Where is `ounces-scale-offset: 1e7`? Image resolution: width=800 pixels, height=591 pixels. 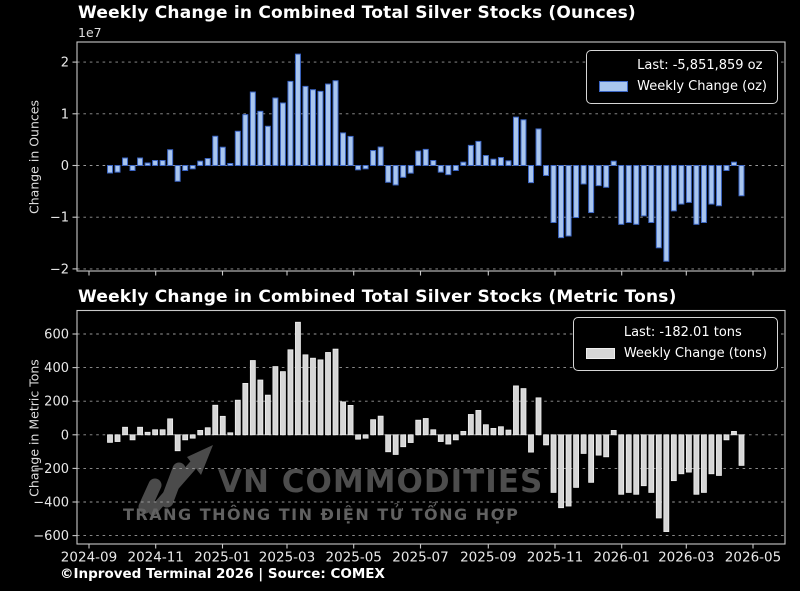 ounces-scale-offset: 1e7 is located at coordinates (90, 32).